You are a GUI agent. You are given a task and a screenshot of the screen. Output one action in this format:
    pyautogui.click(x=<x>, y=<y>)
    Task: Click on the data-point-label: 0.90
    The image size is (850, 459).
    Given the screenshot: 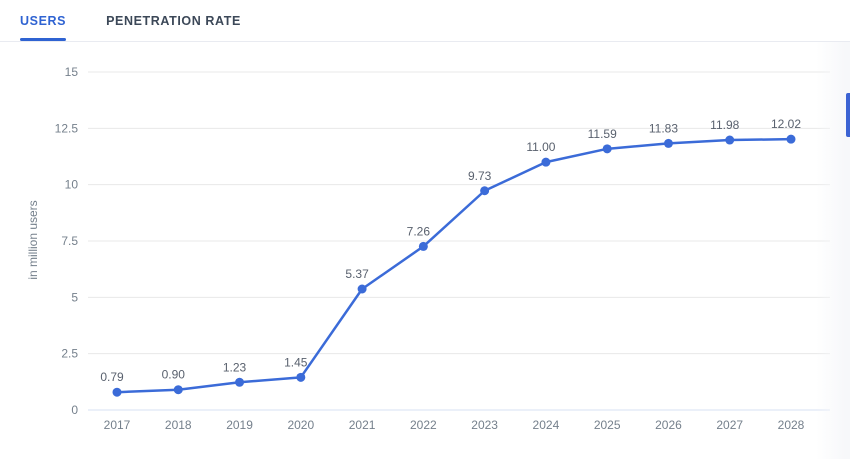 What is the action you would take?
    pyautogui.click(x=174, y=375)
    